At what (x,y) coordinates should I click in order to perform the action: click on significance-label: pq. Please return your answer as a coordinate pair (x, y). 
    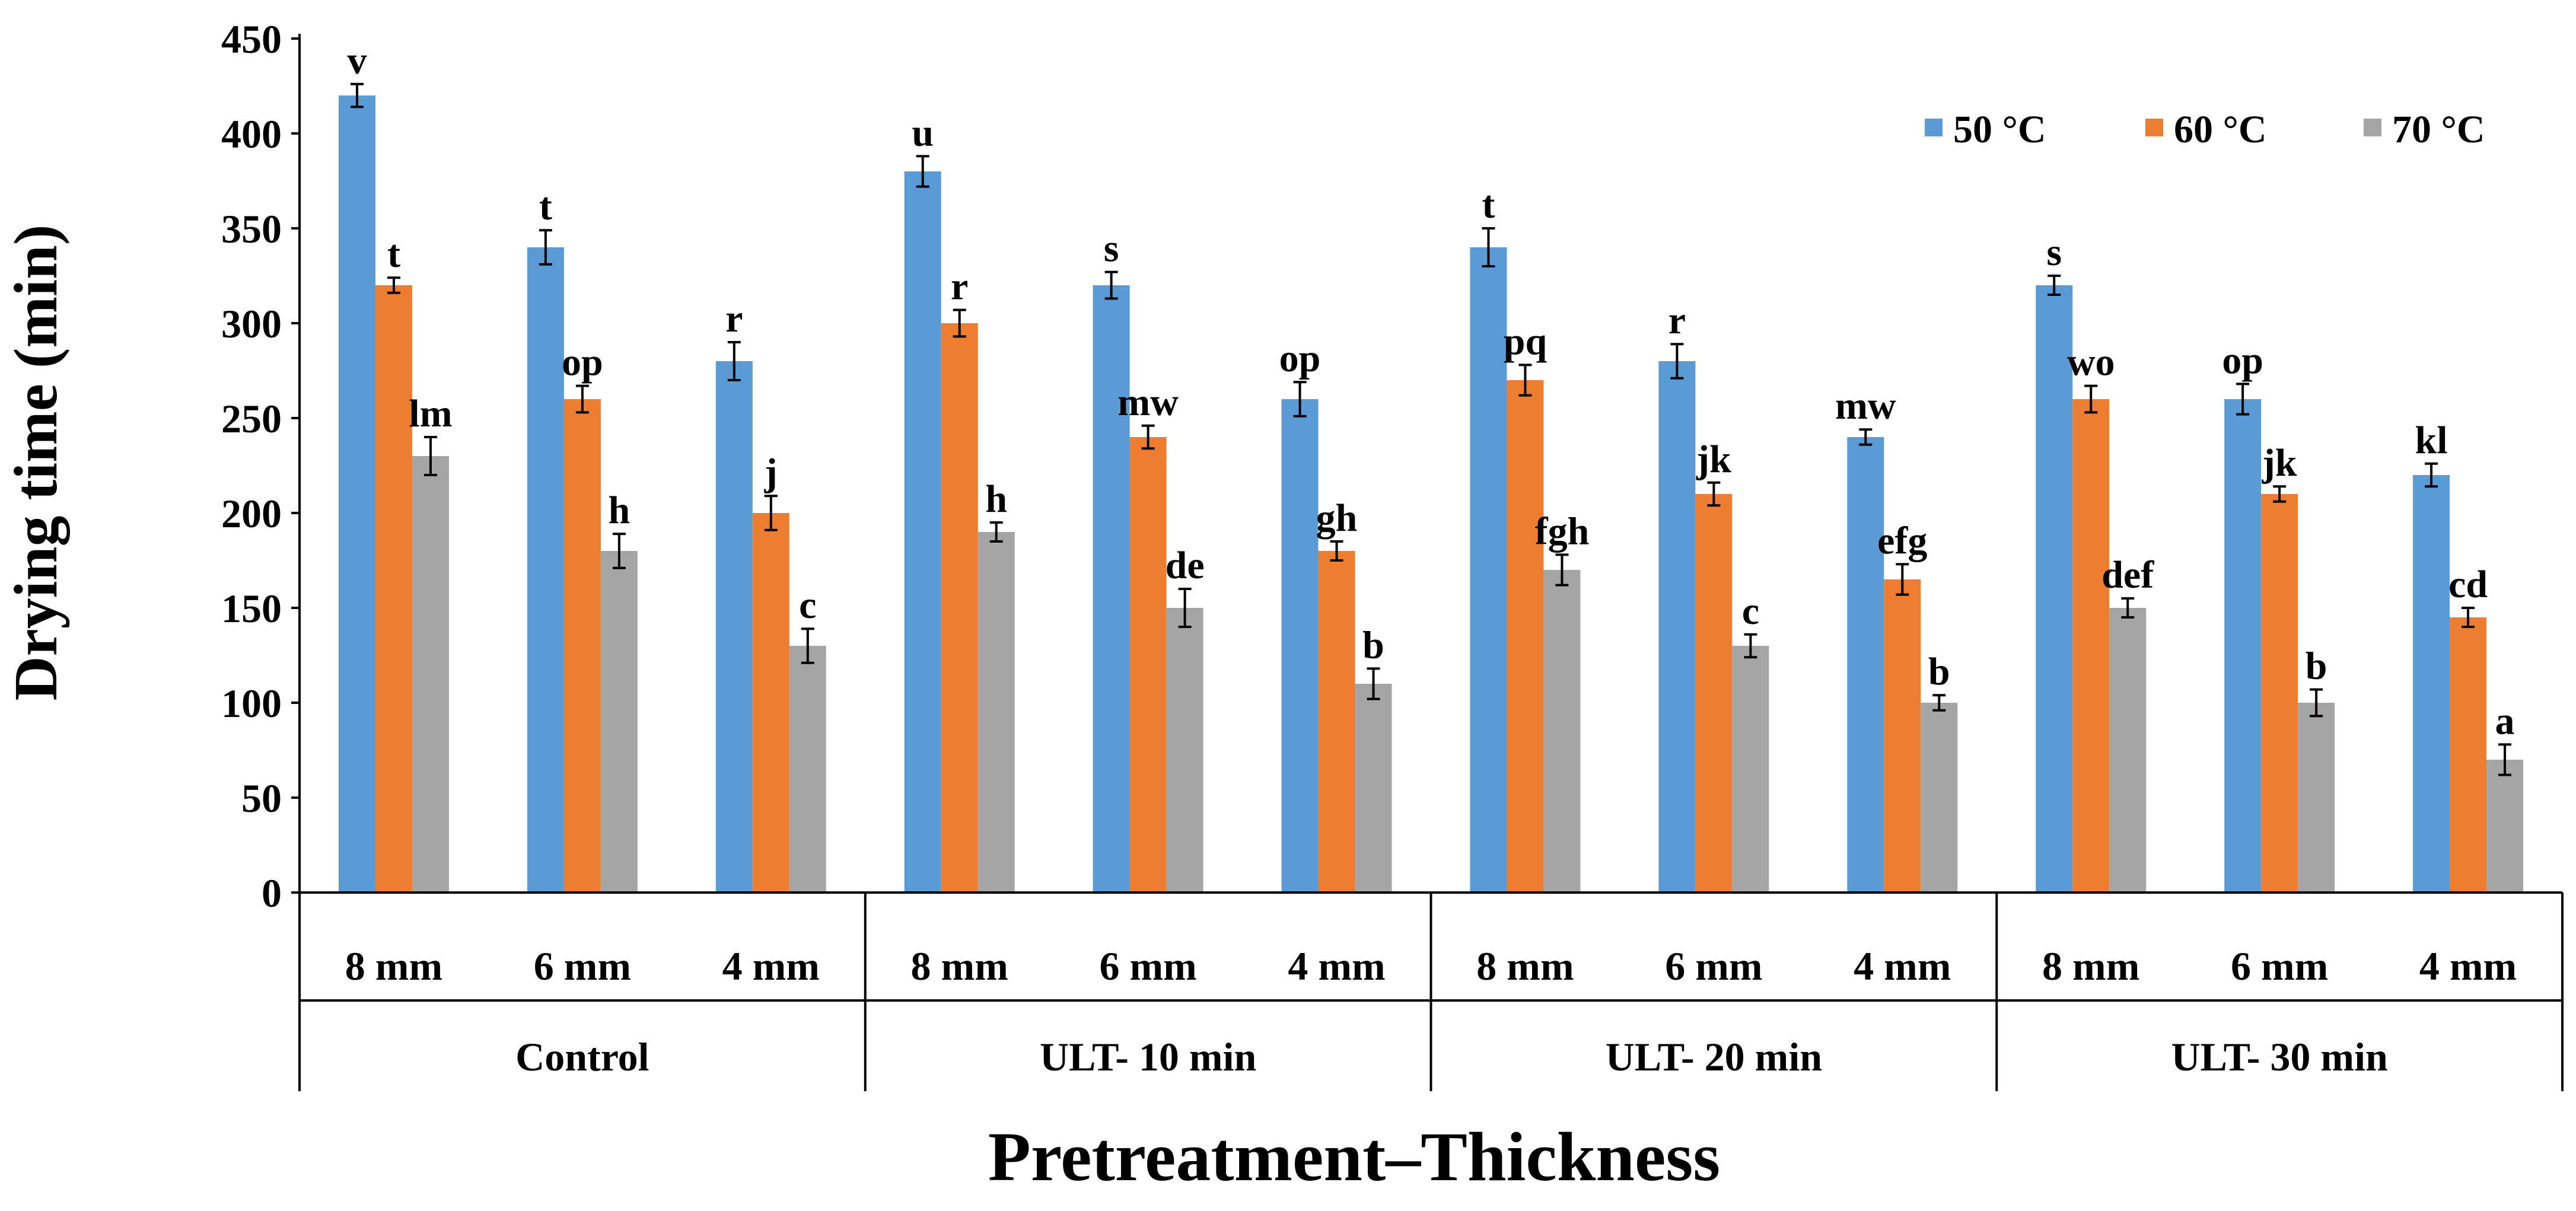
    Looking at the image, I should click on (1525, 341).